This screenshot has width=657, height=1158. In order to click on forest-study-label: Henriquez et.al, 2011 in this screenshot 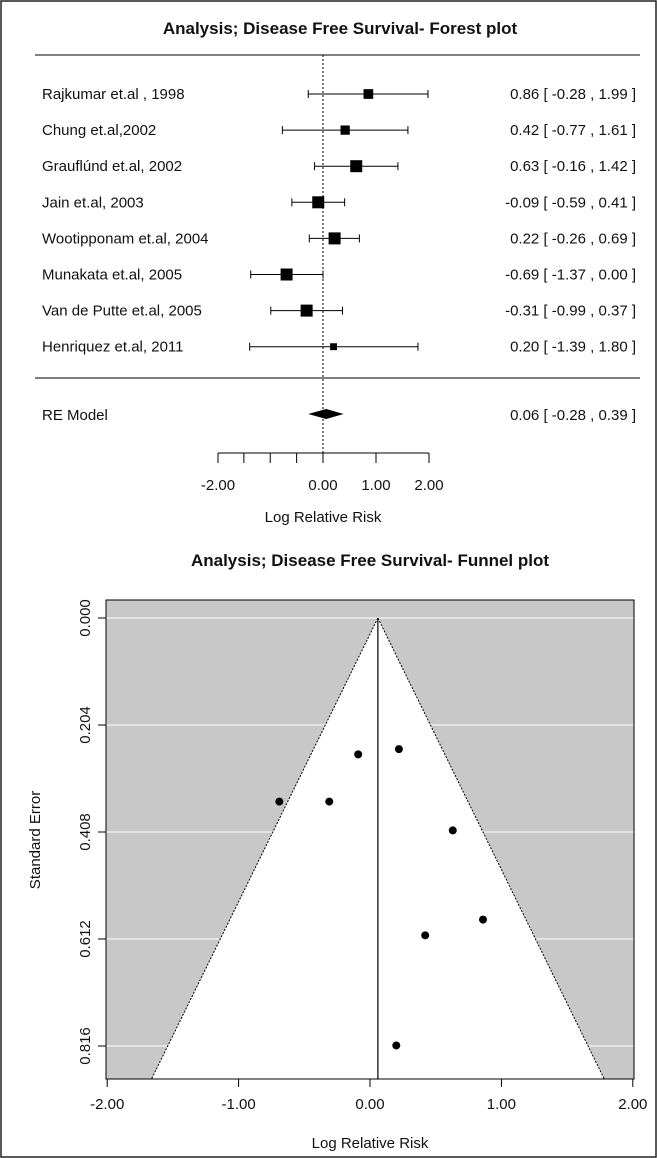, I will do `click(112, 347)`.